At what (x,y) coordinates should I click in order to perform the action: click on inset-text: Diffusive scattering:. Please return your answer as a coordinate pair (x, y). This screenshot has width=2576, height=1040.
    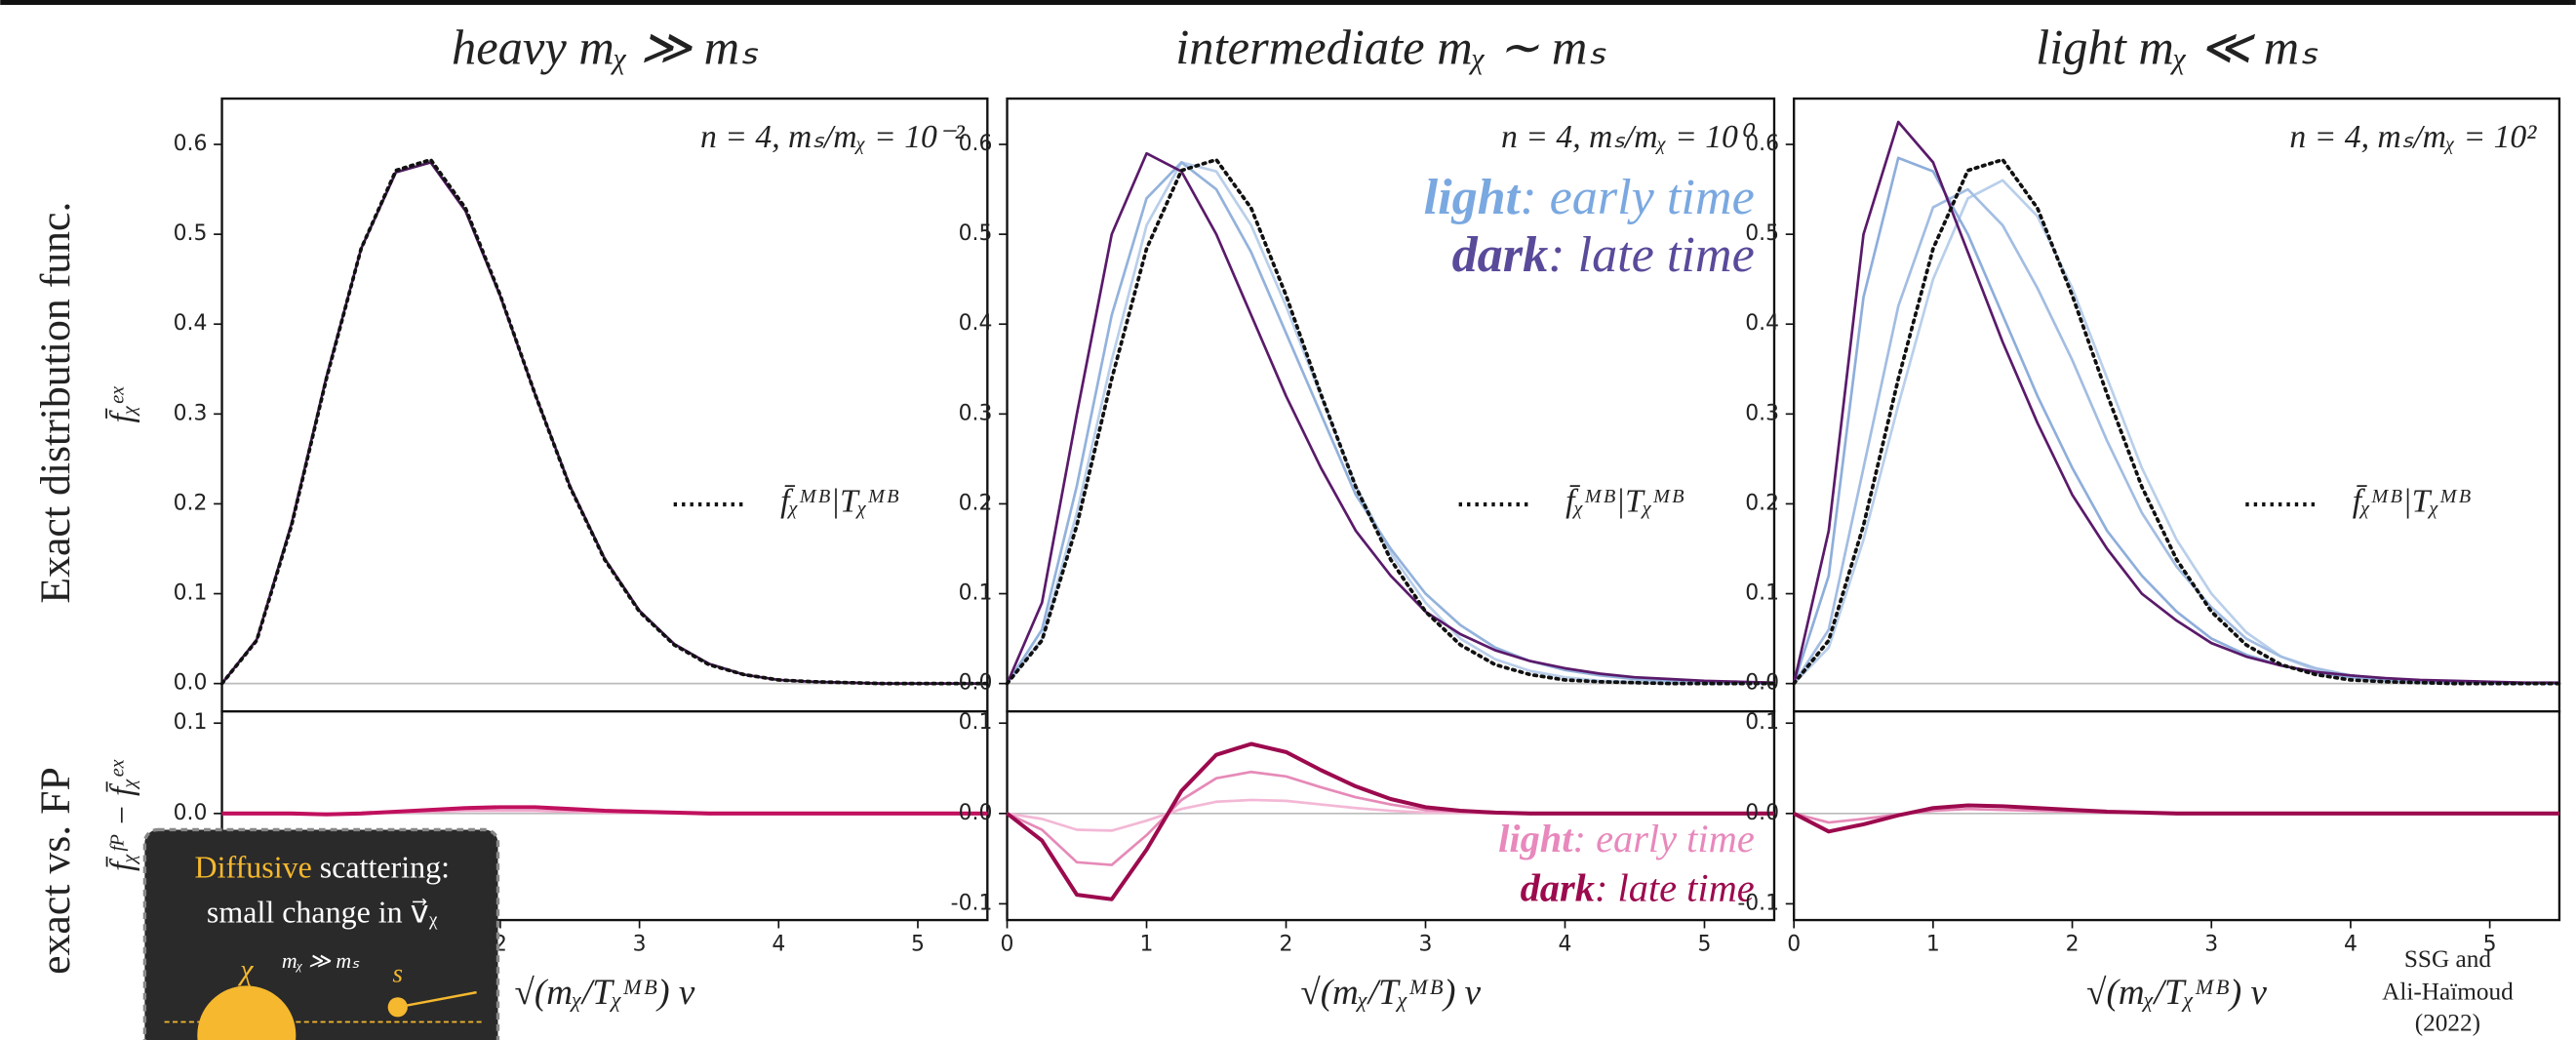
    Looking at the image, I should click on (322, 867).